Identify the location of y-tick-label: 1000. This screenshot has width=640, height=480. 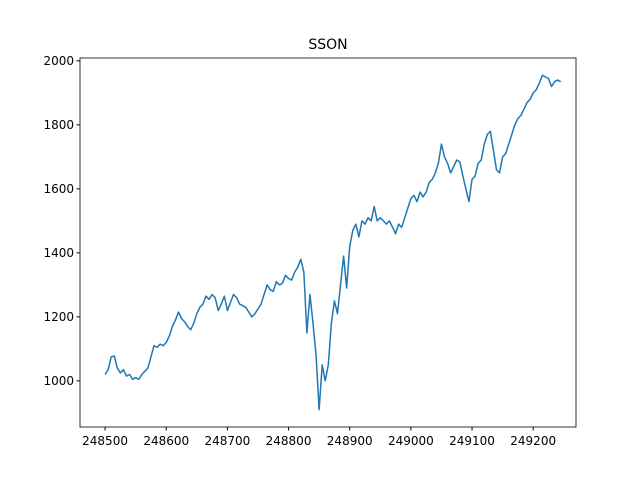
(58, 381).